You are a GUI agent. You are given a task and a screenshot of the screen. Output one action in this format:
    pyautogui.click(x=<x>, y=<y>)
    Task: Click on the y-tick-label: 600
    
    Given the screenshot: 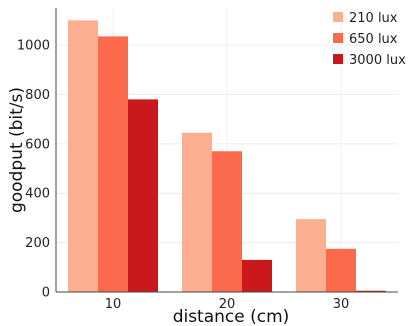 What is the action you would take?
    pyautogui.click(x=37, y=144)
    